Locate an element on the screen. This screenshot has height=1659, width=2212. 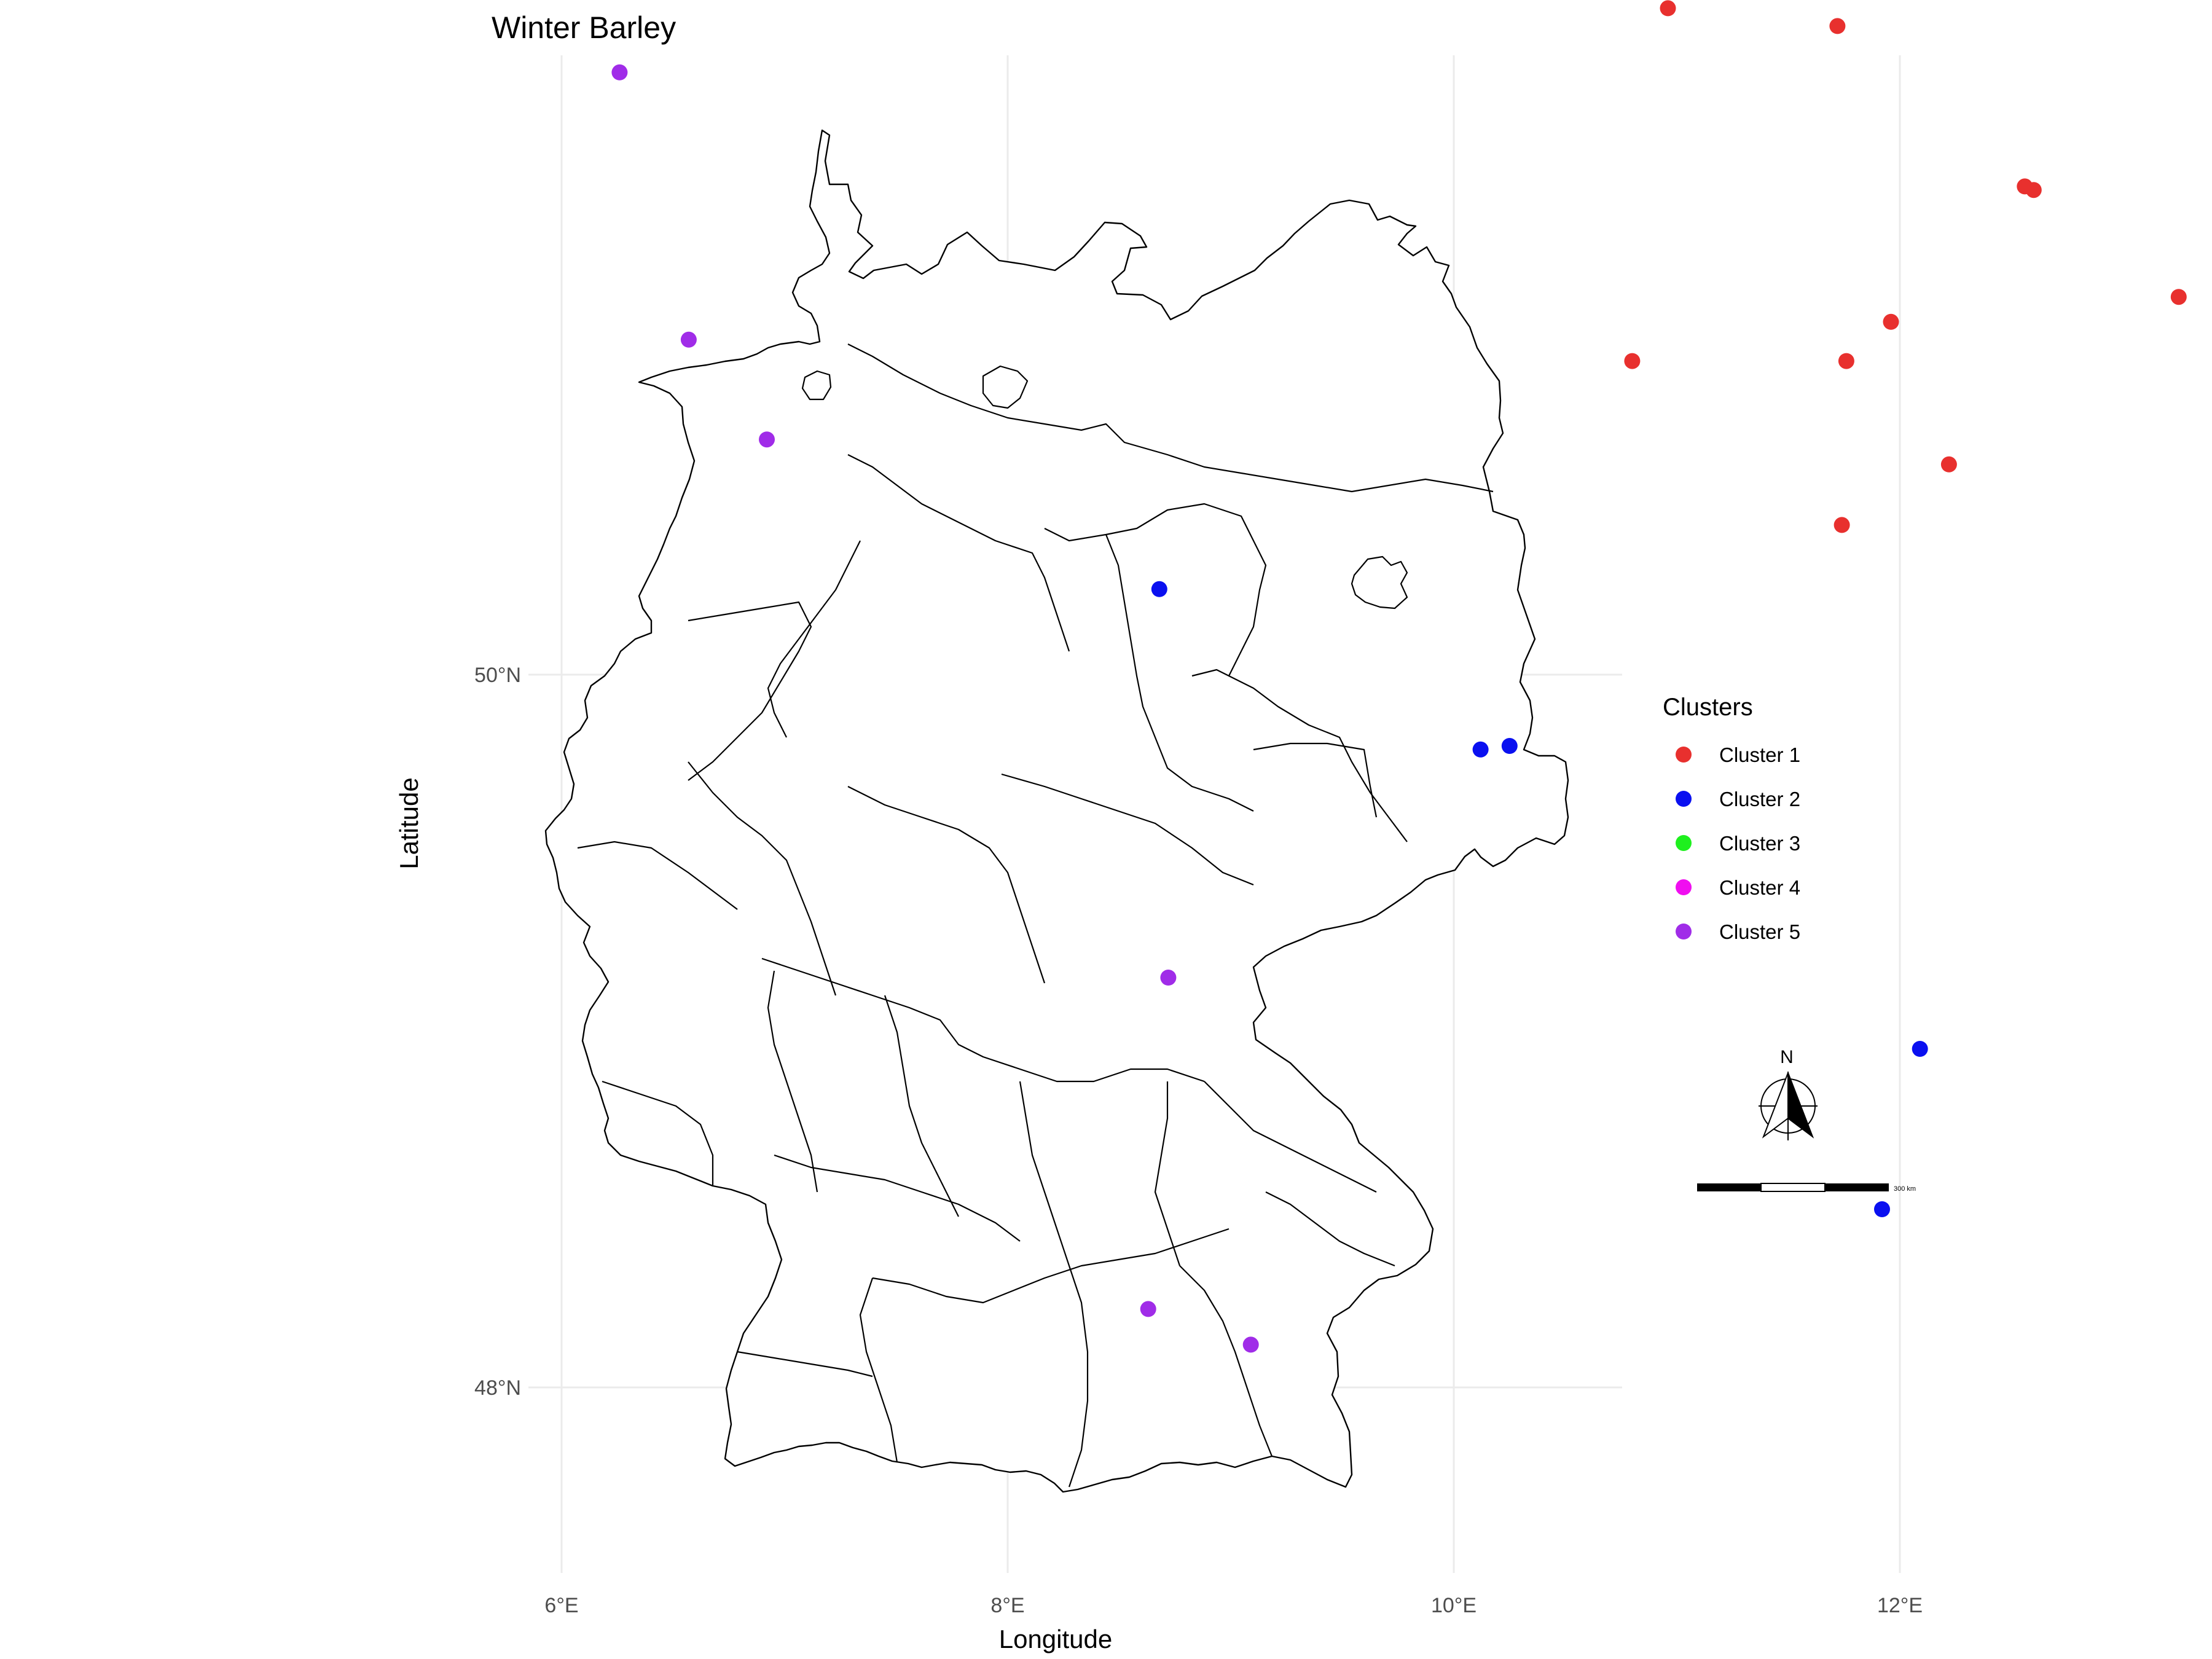
x-tick-label: 8°E is located at coordinates (1007, 1605).